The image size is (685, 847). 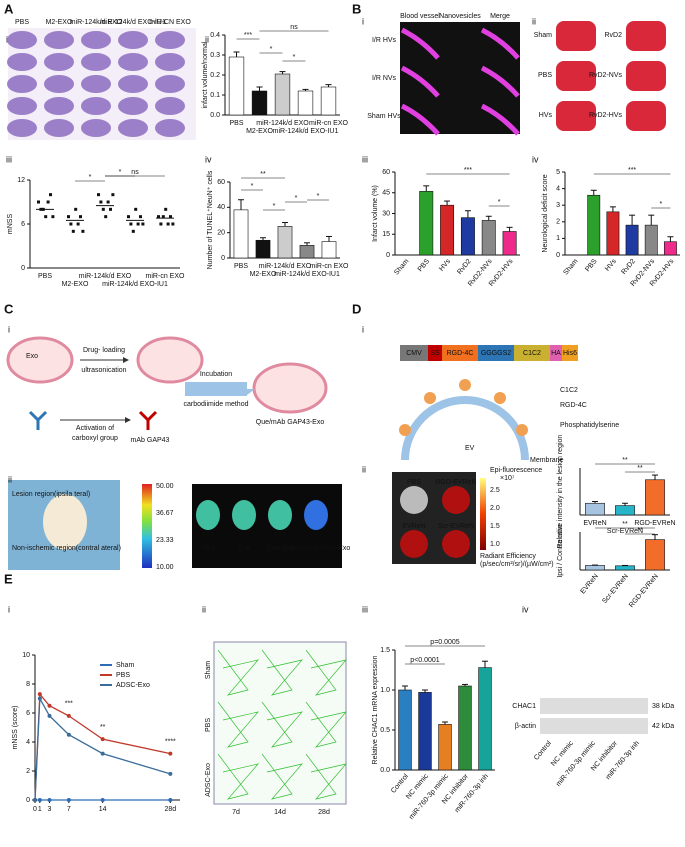 I want to click on row-label: I/R HVs, so click(x=384, y=40).